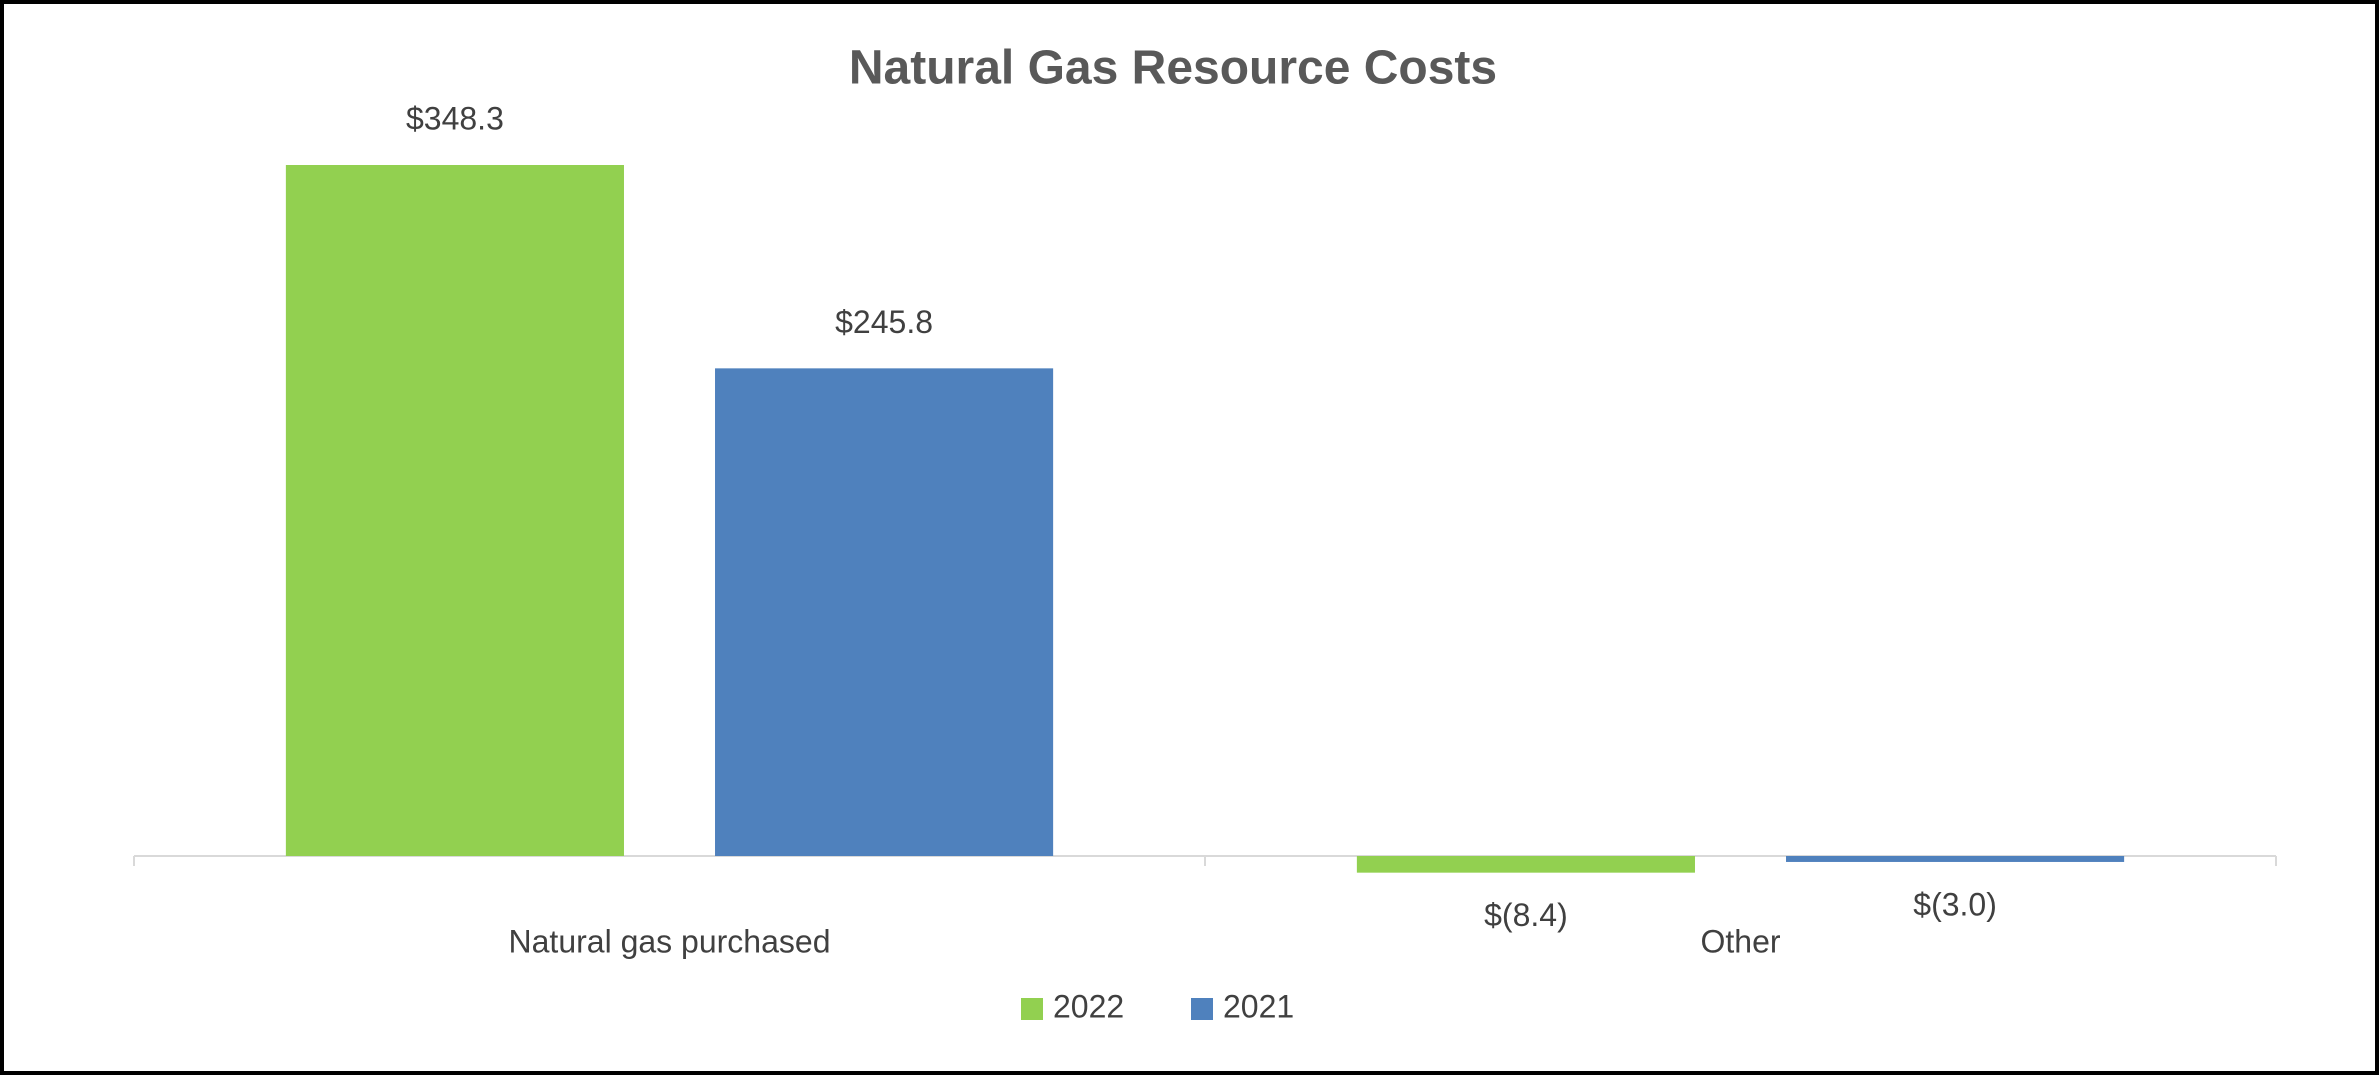 Image resolution: width=2379 pixels, height=1075 pixels. Describe the element at coordinates (1088, 1006) in the screenshot. I see `legend-label: 2022` at that location.